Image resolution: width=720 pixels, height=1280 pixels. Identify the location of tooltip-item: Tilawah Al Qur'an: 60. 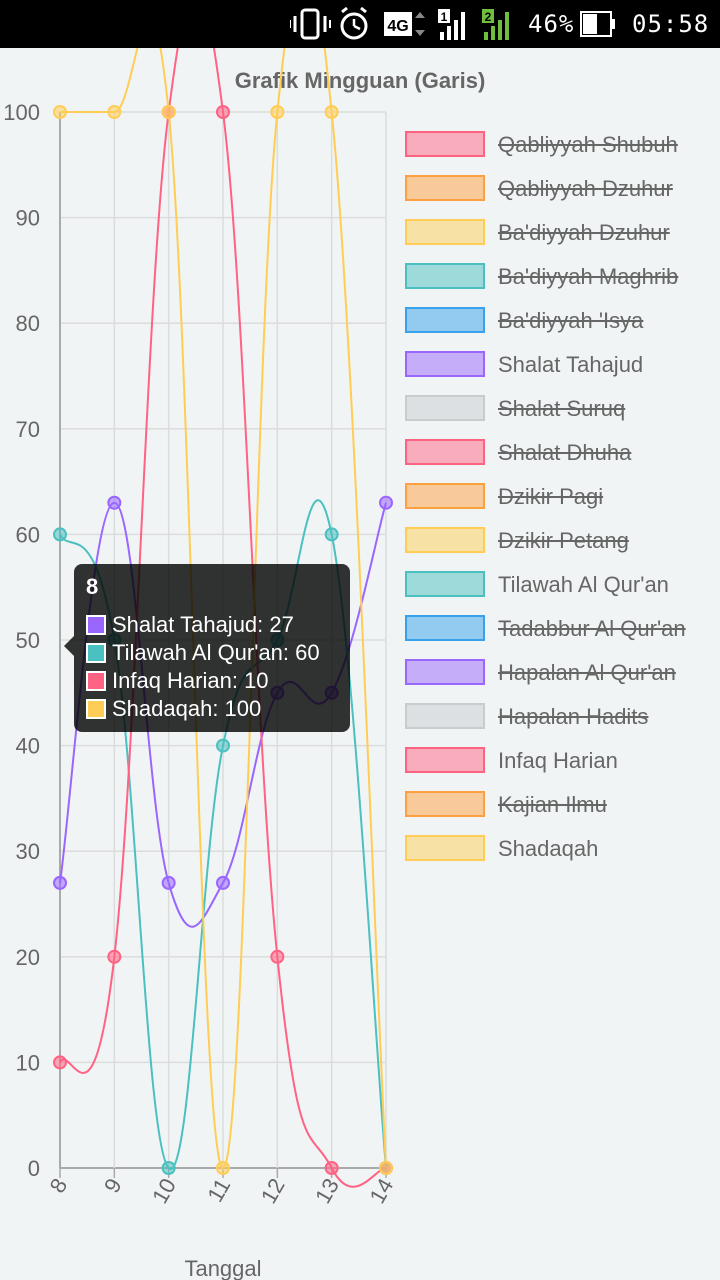
(203, 653).